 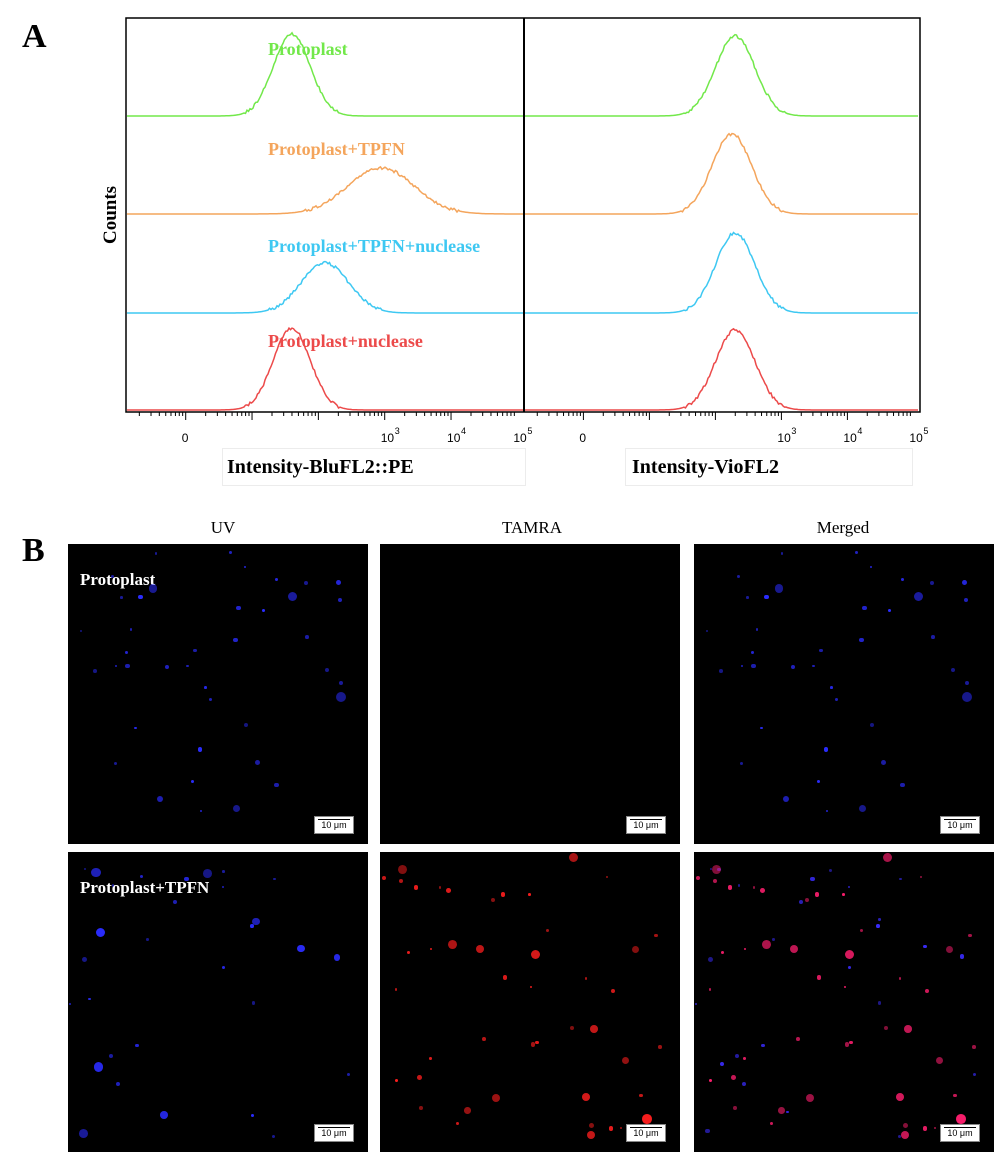 What do you see at coordinates (530, 1002) in the screenshot?
I see `tamra-protoplast-tpfn-image: 10 μm` at bounding box center [530, 1002].